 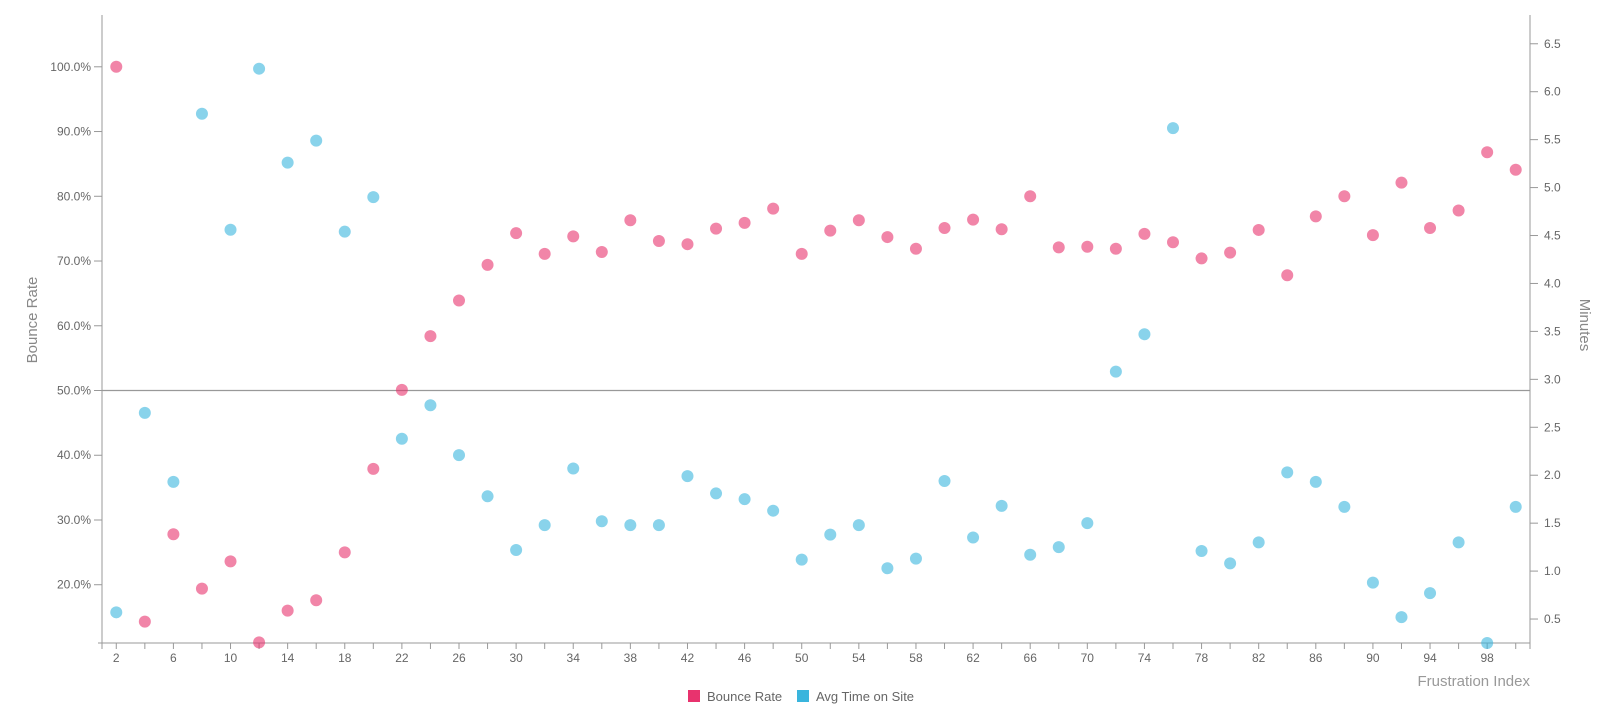 I want to click on legend-item-avg-time: Avg Time on Site, so click(x=855, y=696).